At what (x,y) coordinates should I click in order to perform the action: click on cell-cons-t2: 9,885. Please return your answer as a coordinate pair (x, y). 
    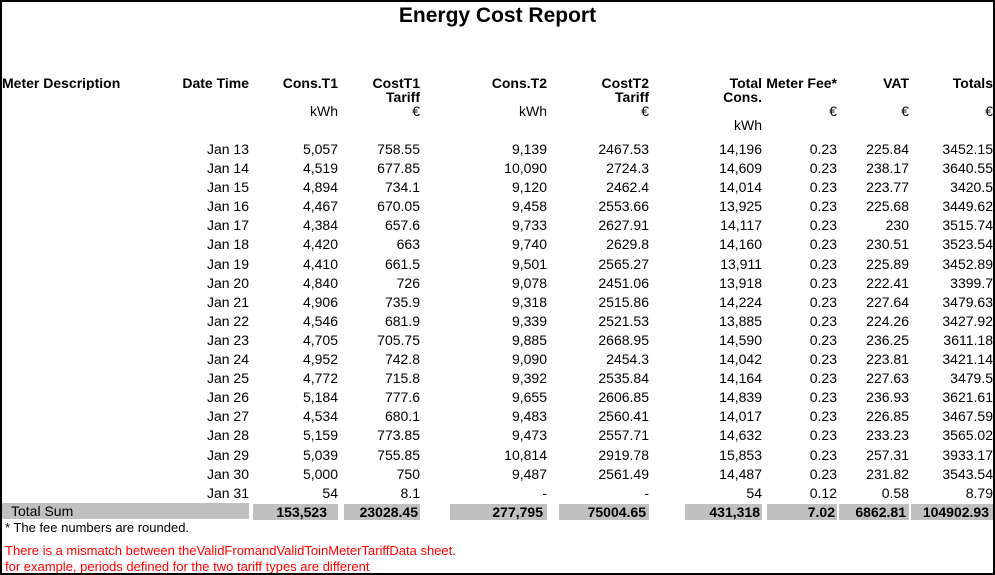
    Looking at the image, I should click on (529, 339).